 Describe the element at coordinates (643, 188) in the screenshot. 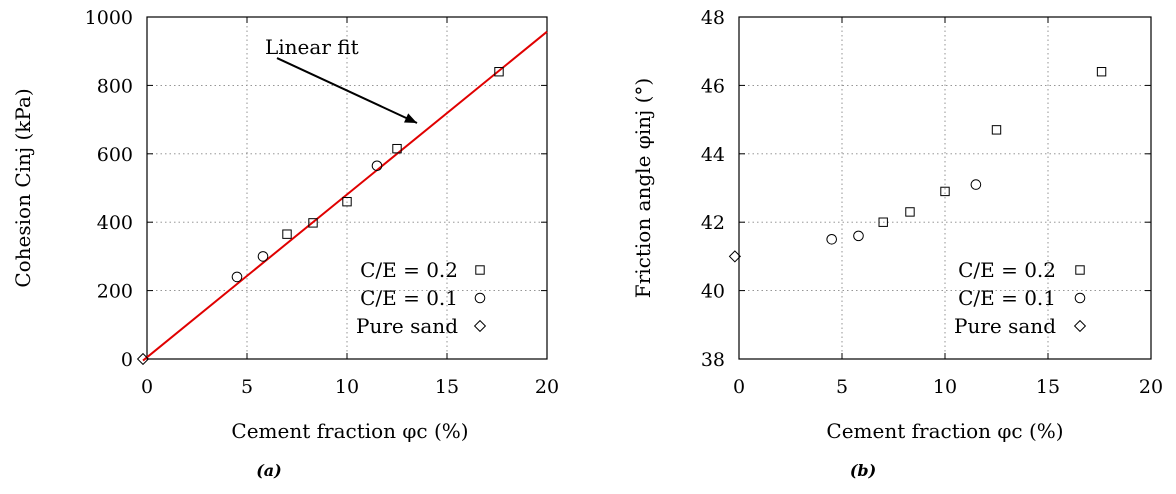

I see `panel-b-y-axis-label: Friction angle φinj (°)` at that location.